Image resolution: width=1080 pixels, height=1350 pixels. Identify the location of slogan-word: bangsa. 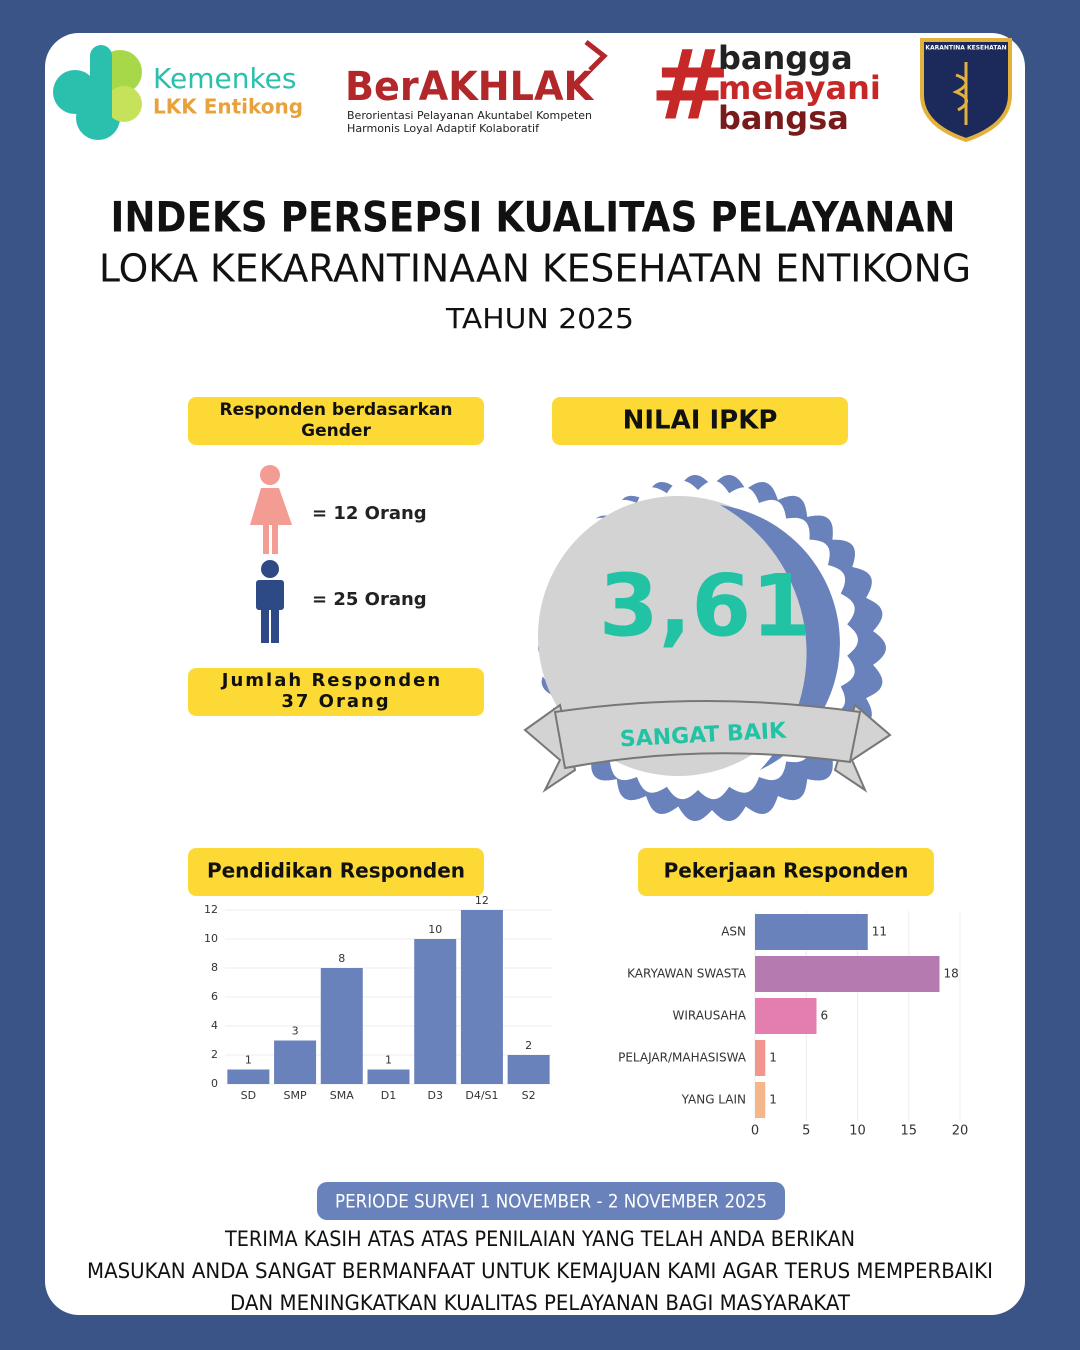
(783, 118).